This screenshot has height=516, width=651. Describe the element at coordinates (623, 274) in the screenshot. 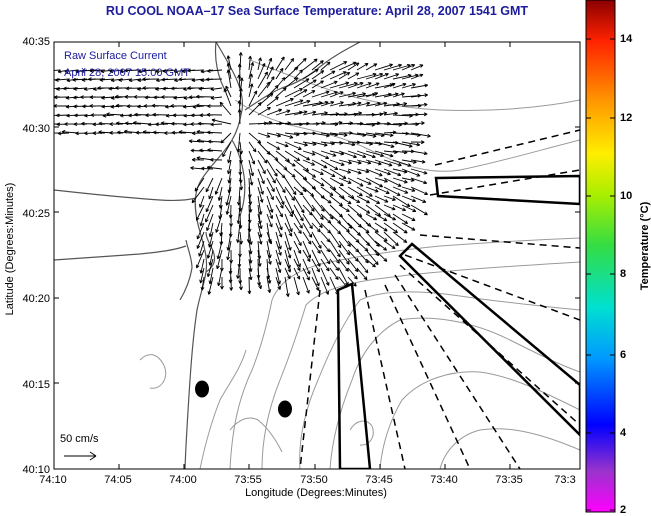

I see `colorbar-tick: 8` at that location.